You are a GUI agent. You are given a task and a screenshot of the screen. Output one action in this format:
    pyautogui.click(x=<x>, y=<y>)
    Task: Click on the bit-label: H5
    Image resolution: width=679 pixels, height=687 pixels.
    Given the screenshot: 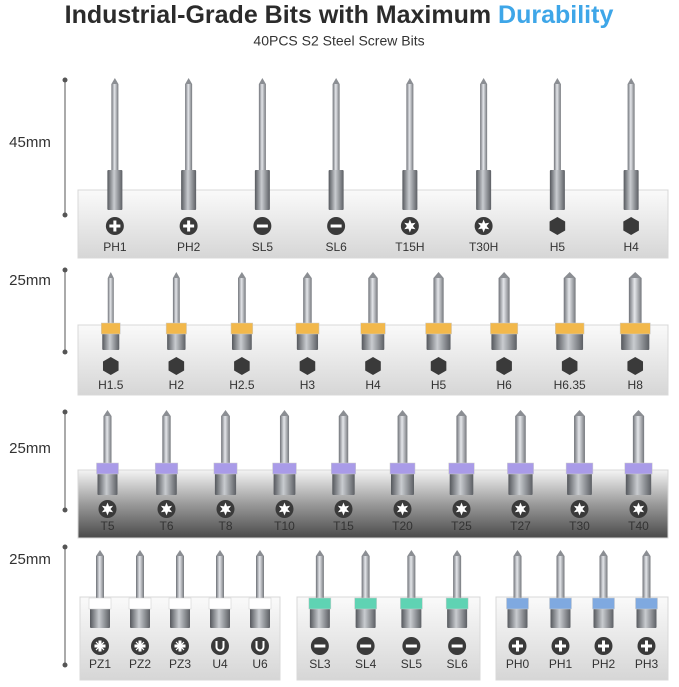 What is the action you would take?
    pyautogui.click(x=439, y=385)
    